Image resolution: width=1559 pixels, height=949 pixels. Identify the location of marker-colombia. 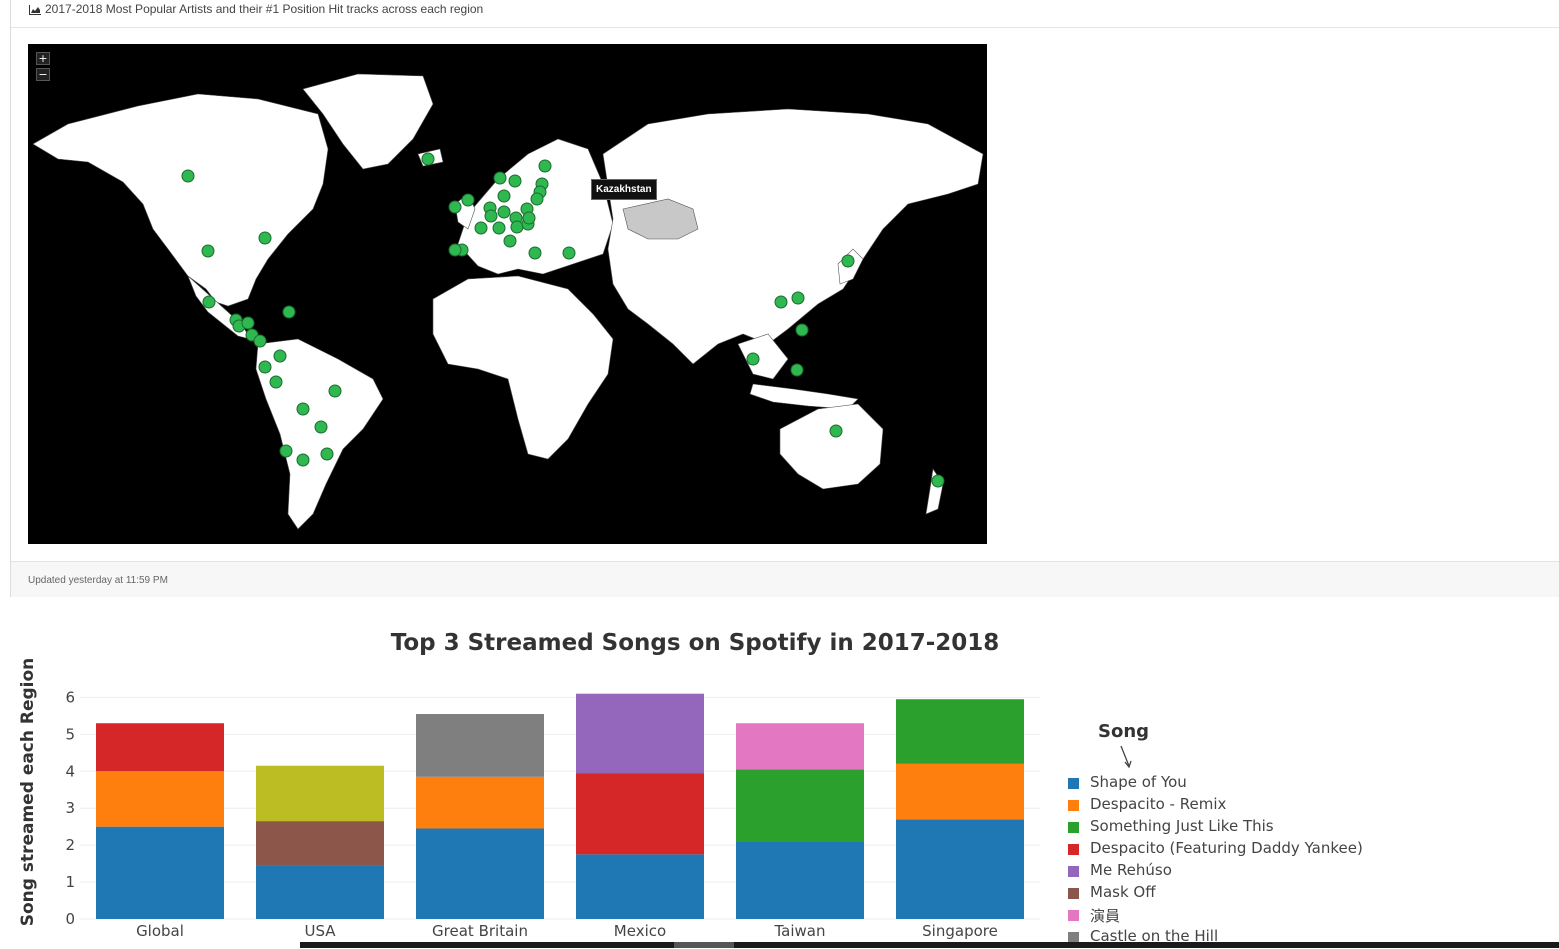
(280, 356).